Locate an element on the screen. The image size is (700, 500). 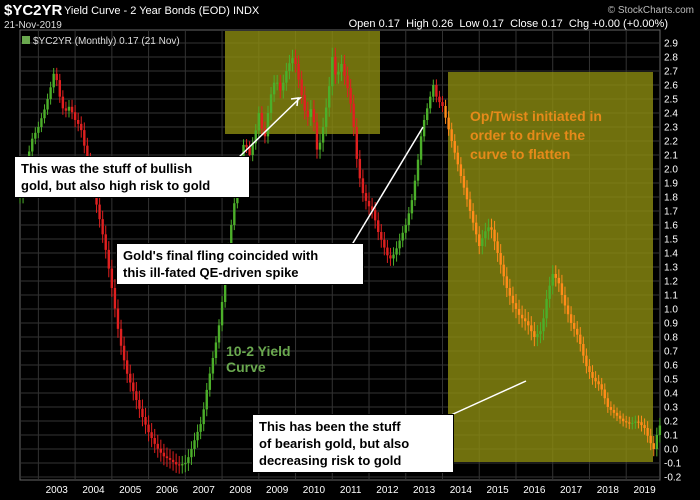
close-value: 0.17 is located at coordinates (552, 24).